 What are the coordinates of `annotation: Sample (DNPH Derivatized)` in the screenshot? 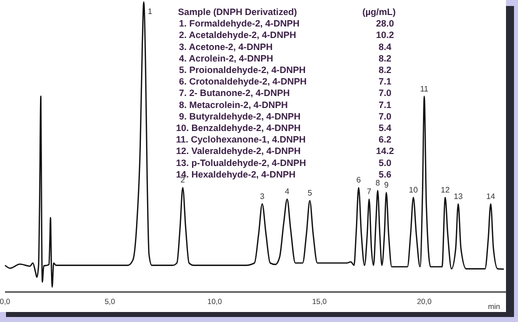 It's located at (237, 12).